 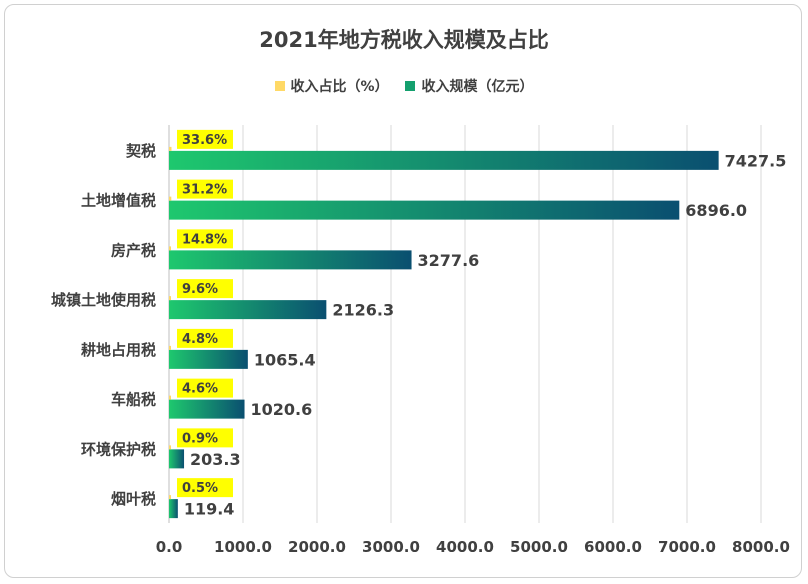 I want to click on category-label: 环境保护税, so click(x=118, y=449).